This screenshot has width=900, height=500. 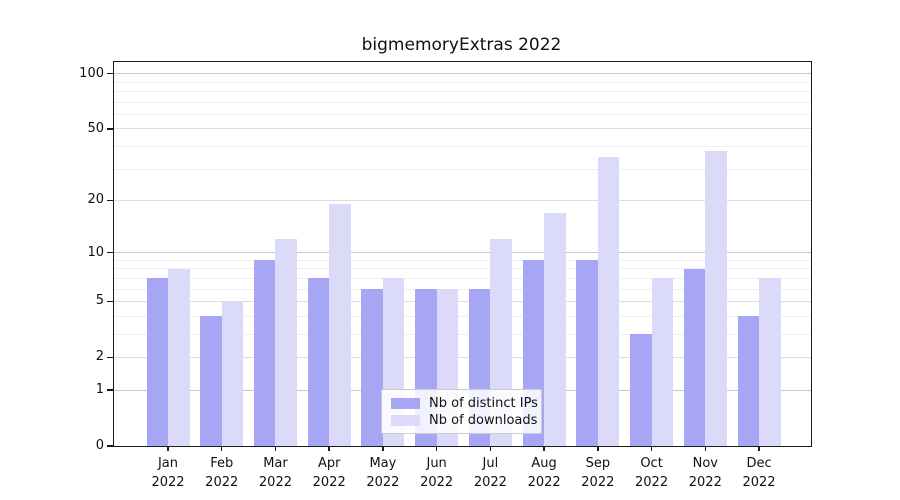 I want to click on y-tick-label: 5, so click(x=99, y=301).